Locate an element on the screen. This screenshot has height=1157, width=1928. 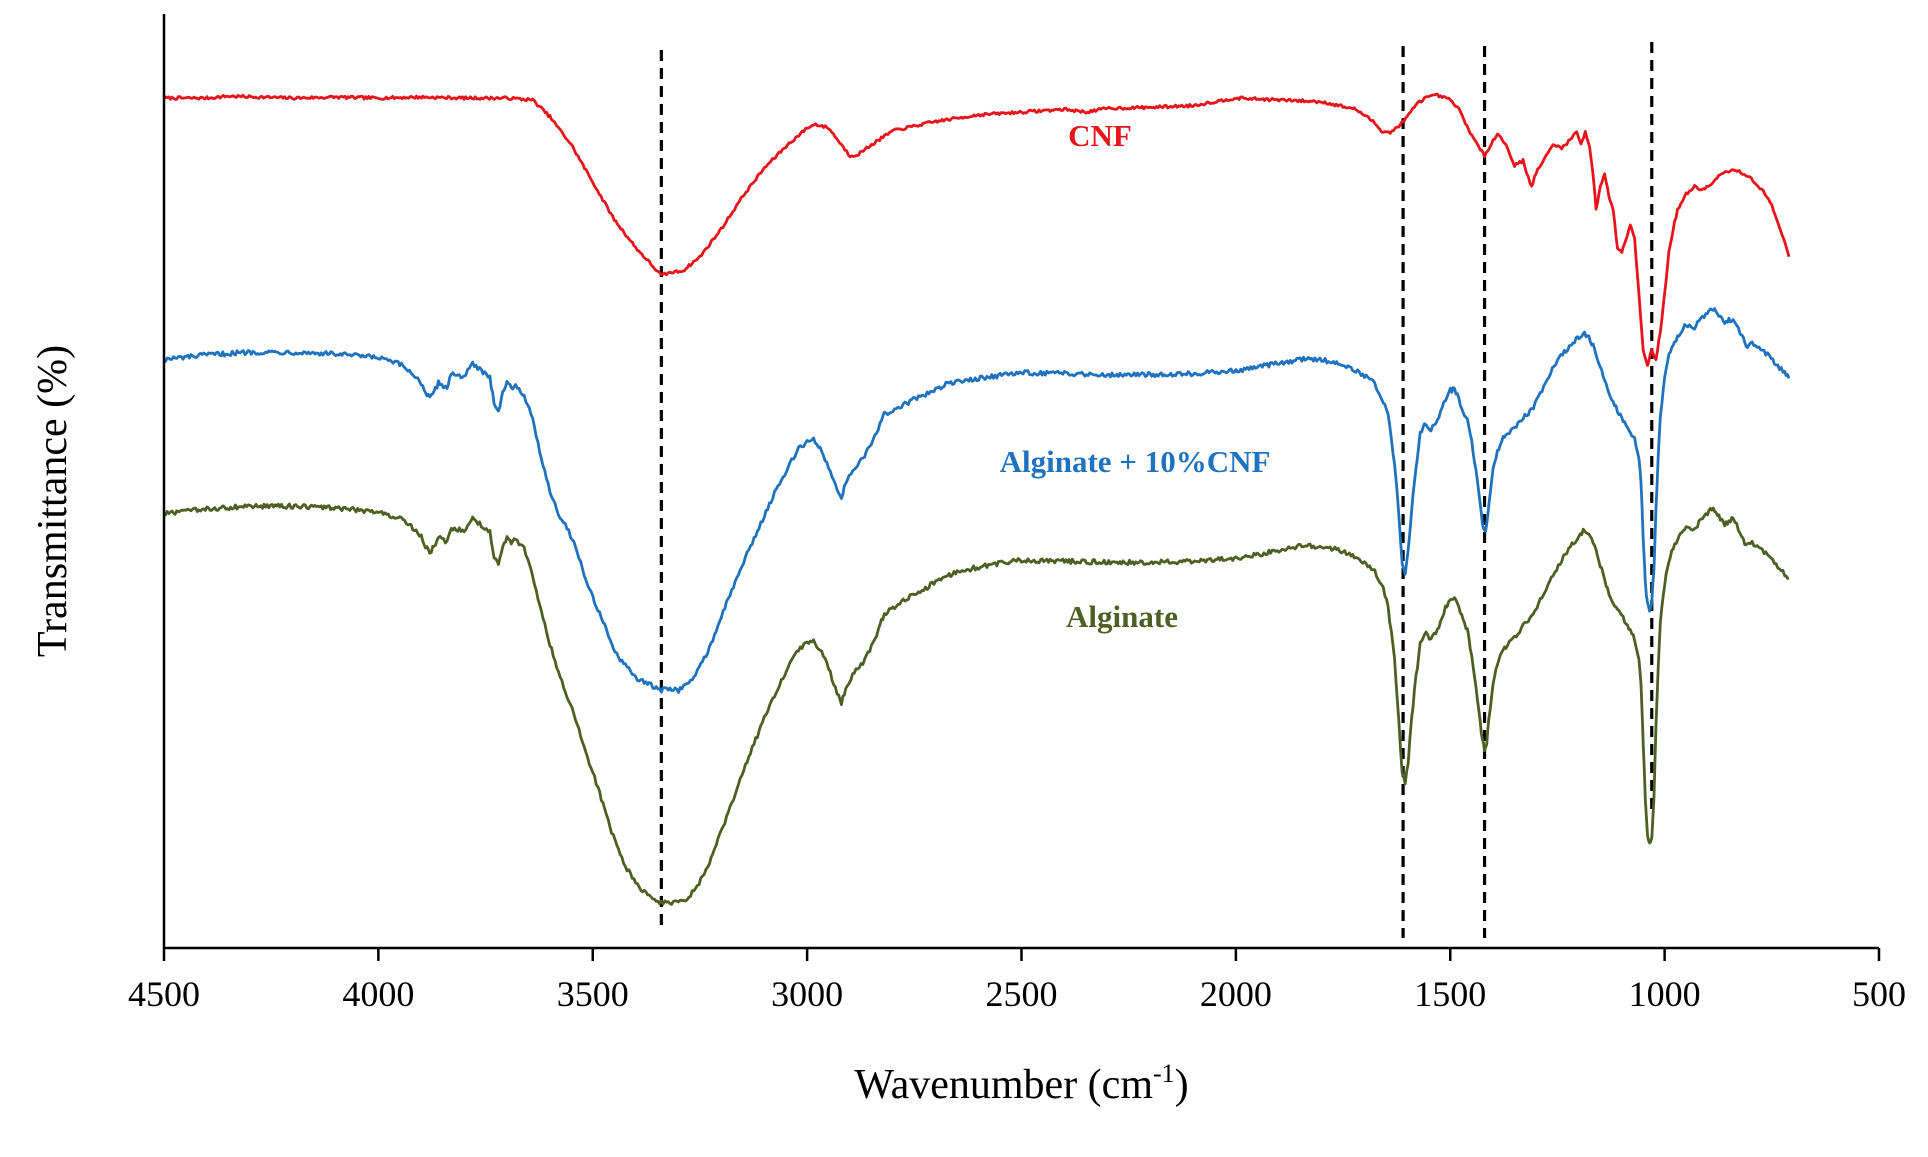
x-axis-title-text: Wavenumber (cm is located at coordinates (1003, 1085).